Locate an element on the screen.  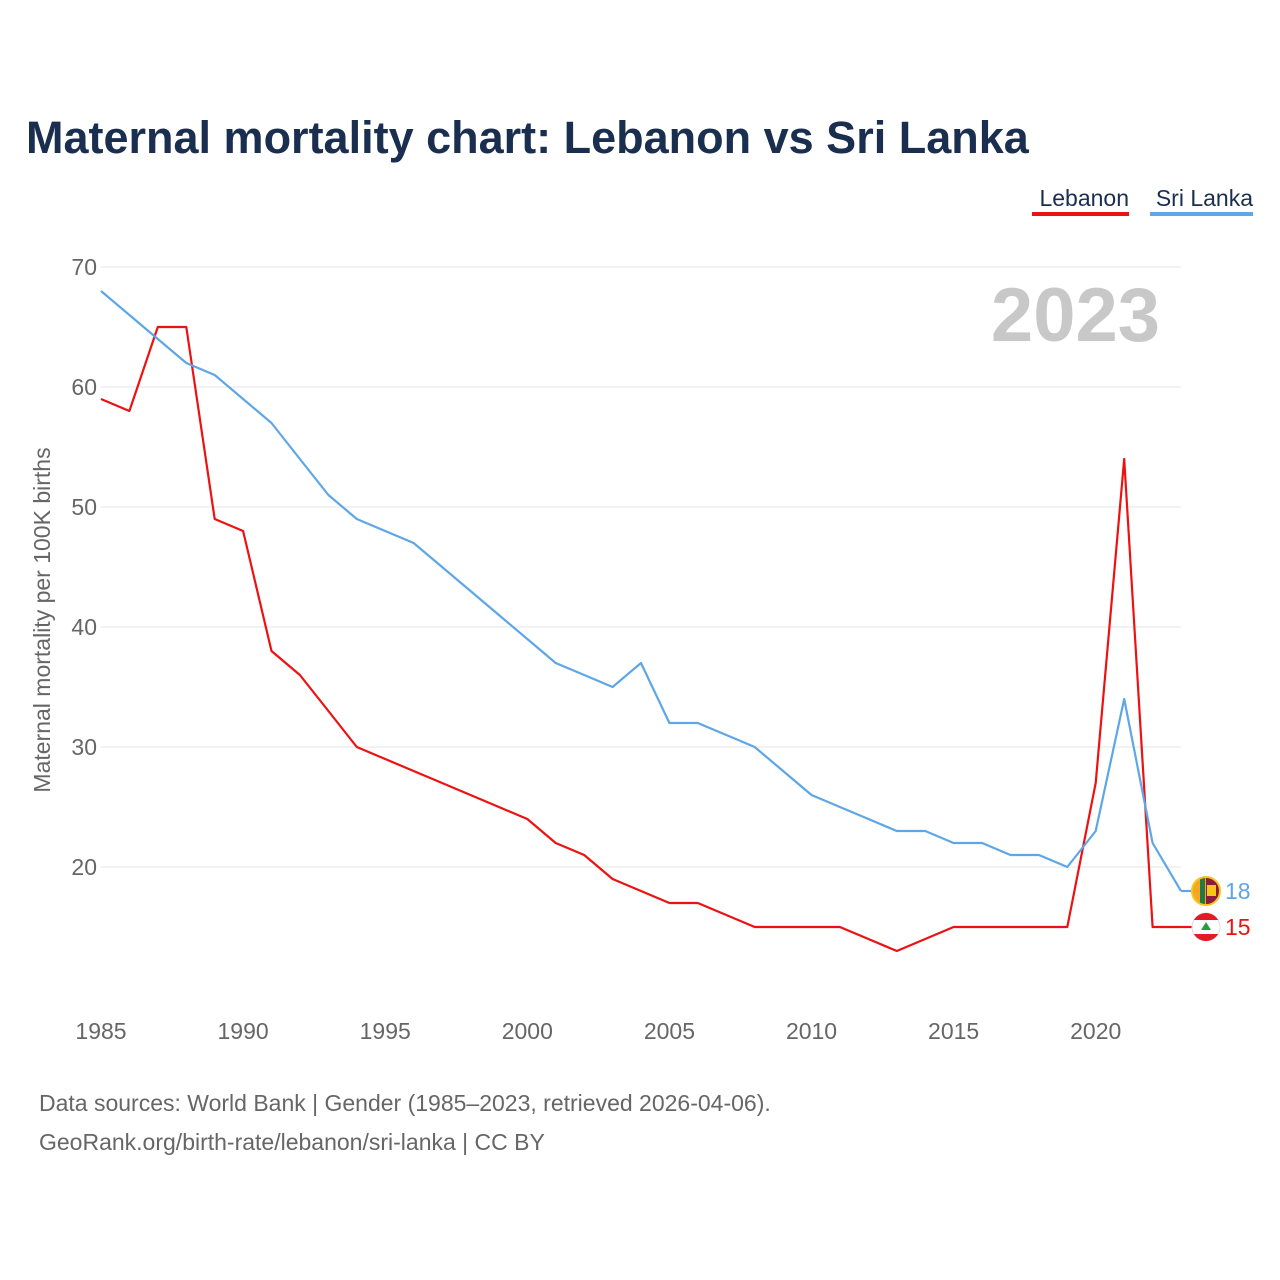
legend-swatch-lebanon is located at coordinates (1080, 214).